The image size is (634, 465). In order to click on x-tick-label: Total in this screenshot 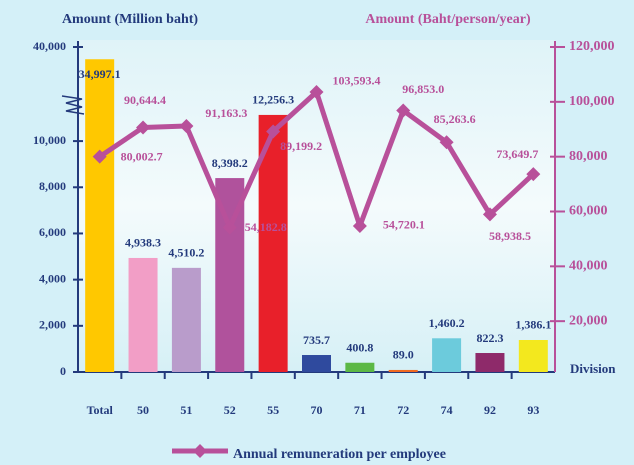, I will do `click(100, 410)`.